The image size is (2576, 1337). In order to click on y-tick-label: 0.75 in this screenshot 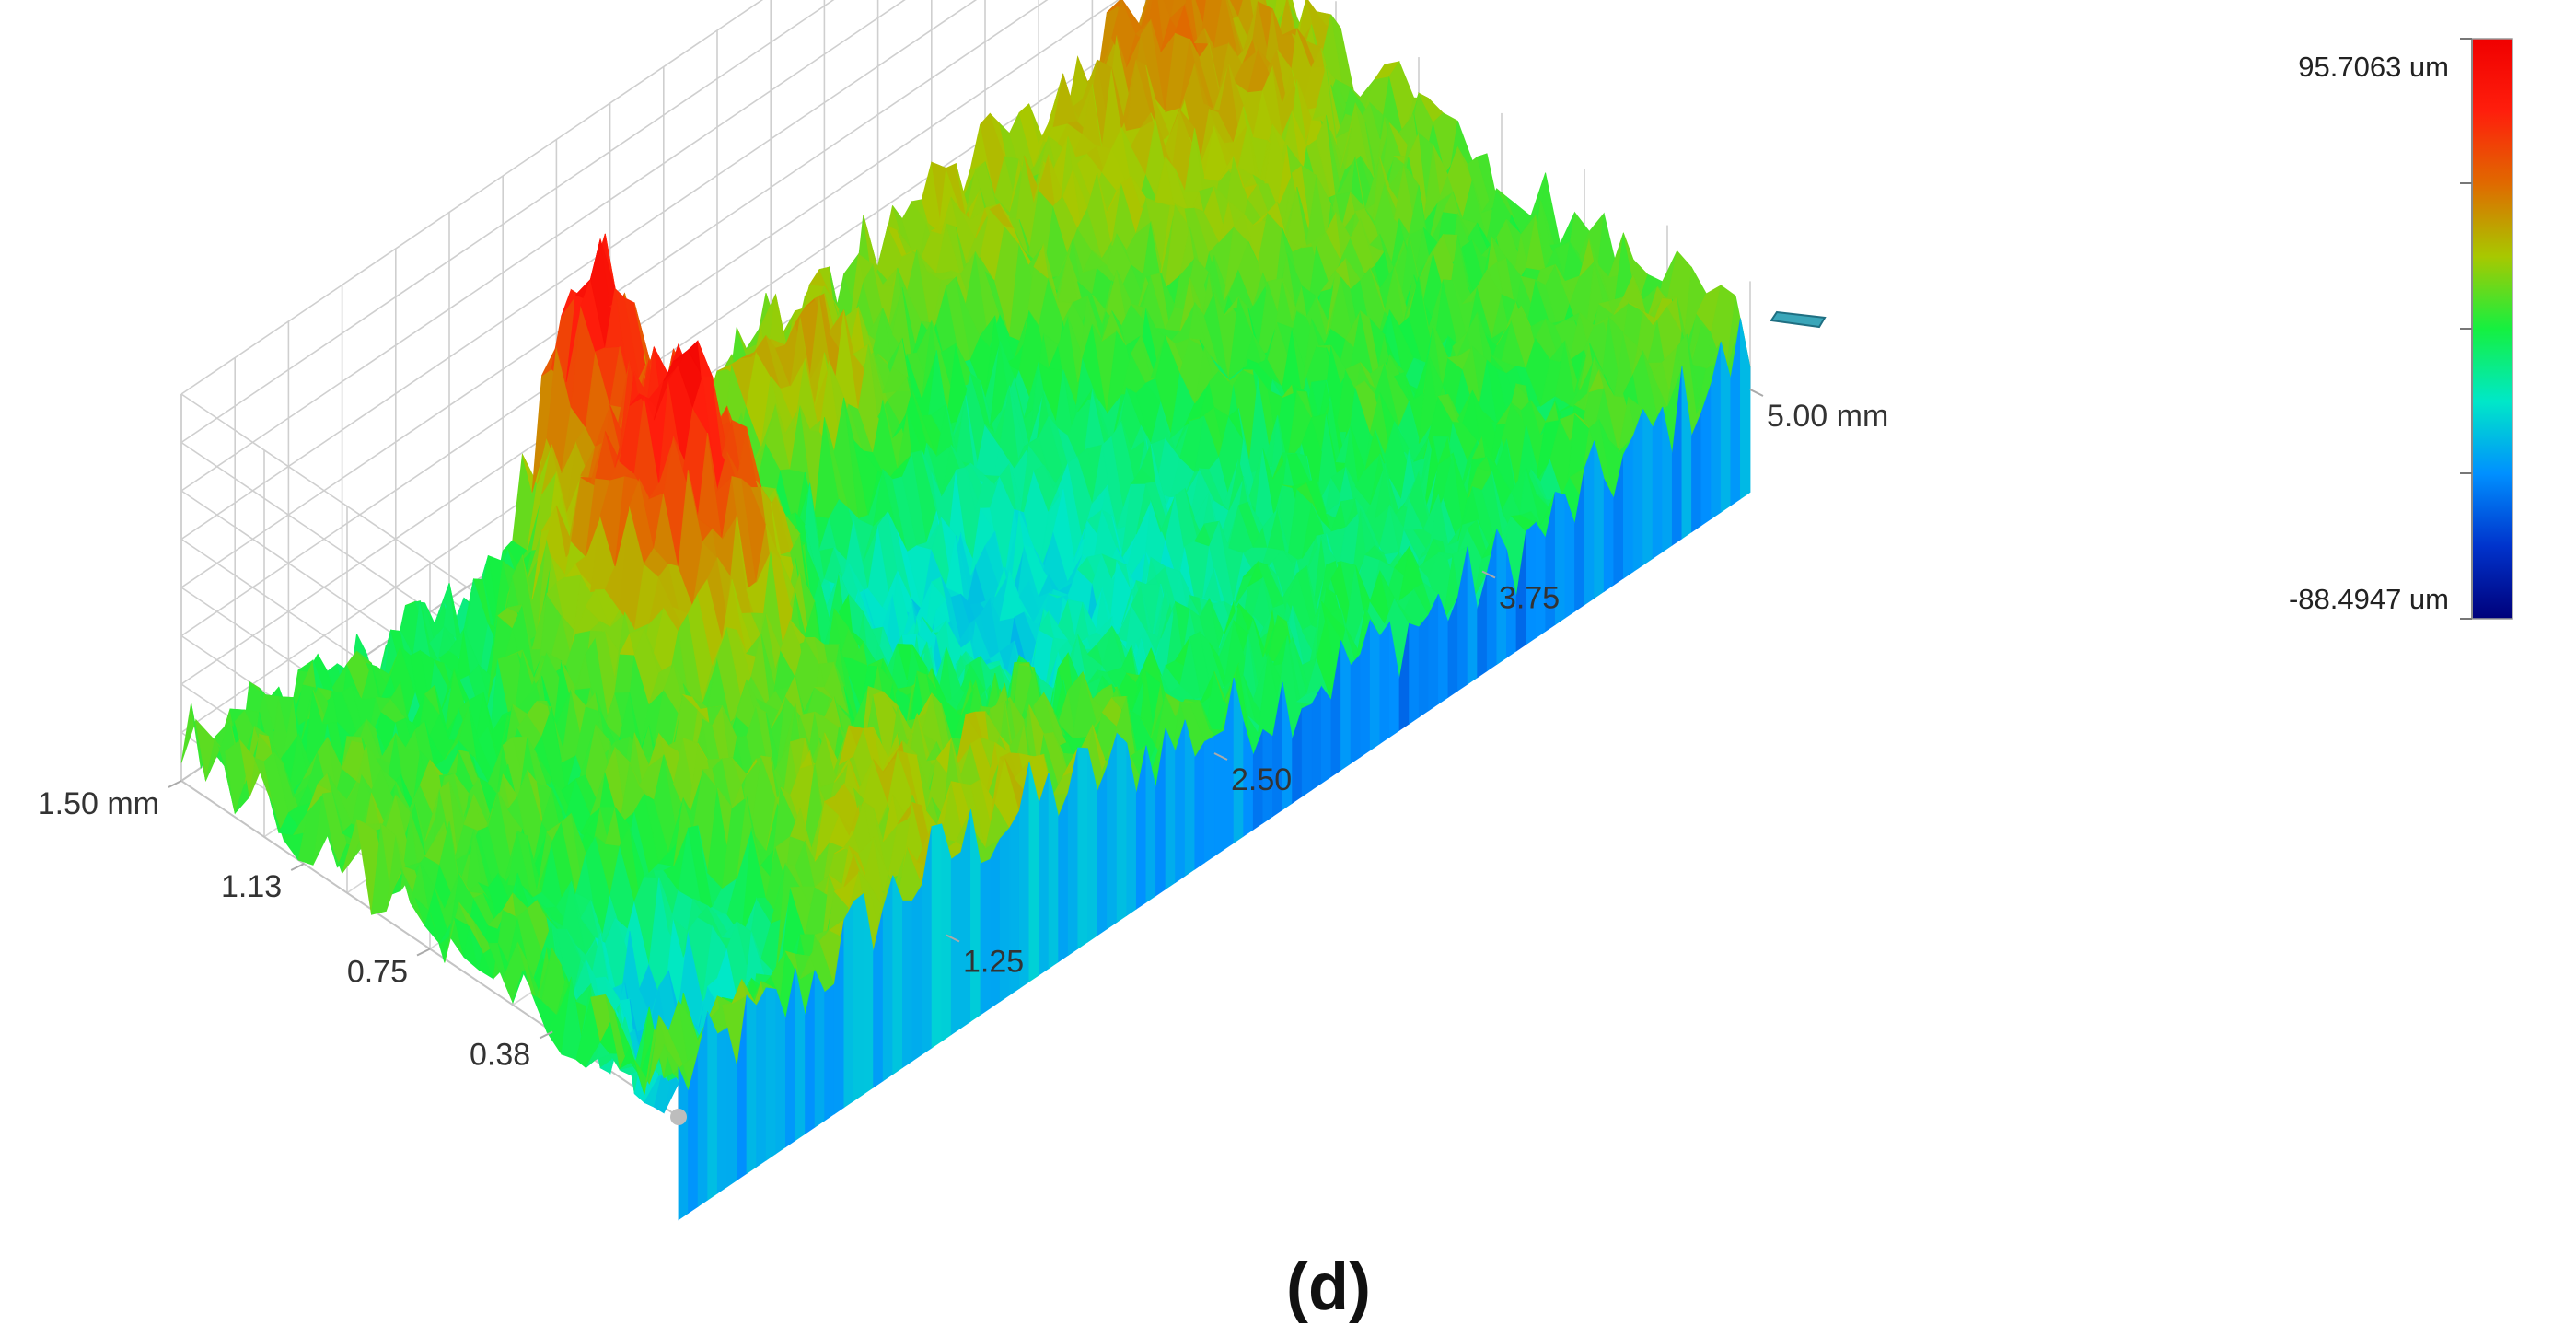, I will do `click(377, 972)`.